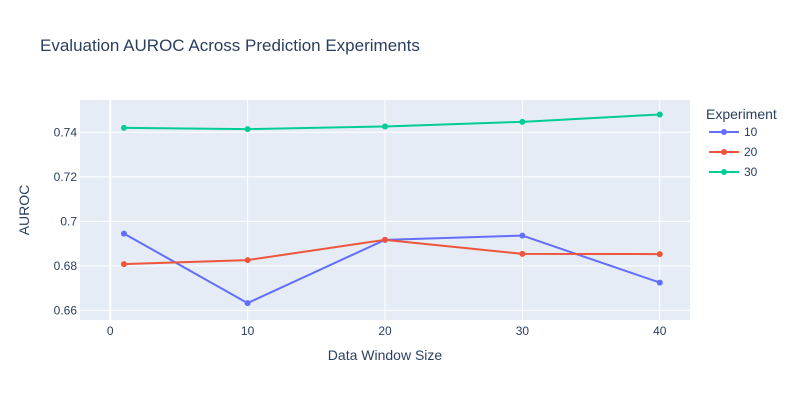  What do you see at coordinates (523, 331) in the screenshot?
I see `x-tick-label: 30` at bounding box center [523, 331].